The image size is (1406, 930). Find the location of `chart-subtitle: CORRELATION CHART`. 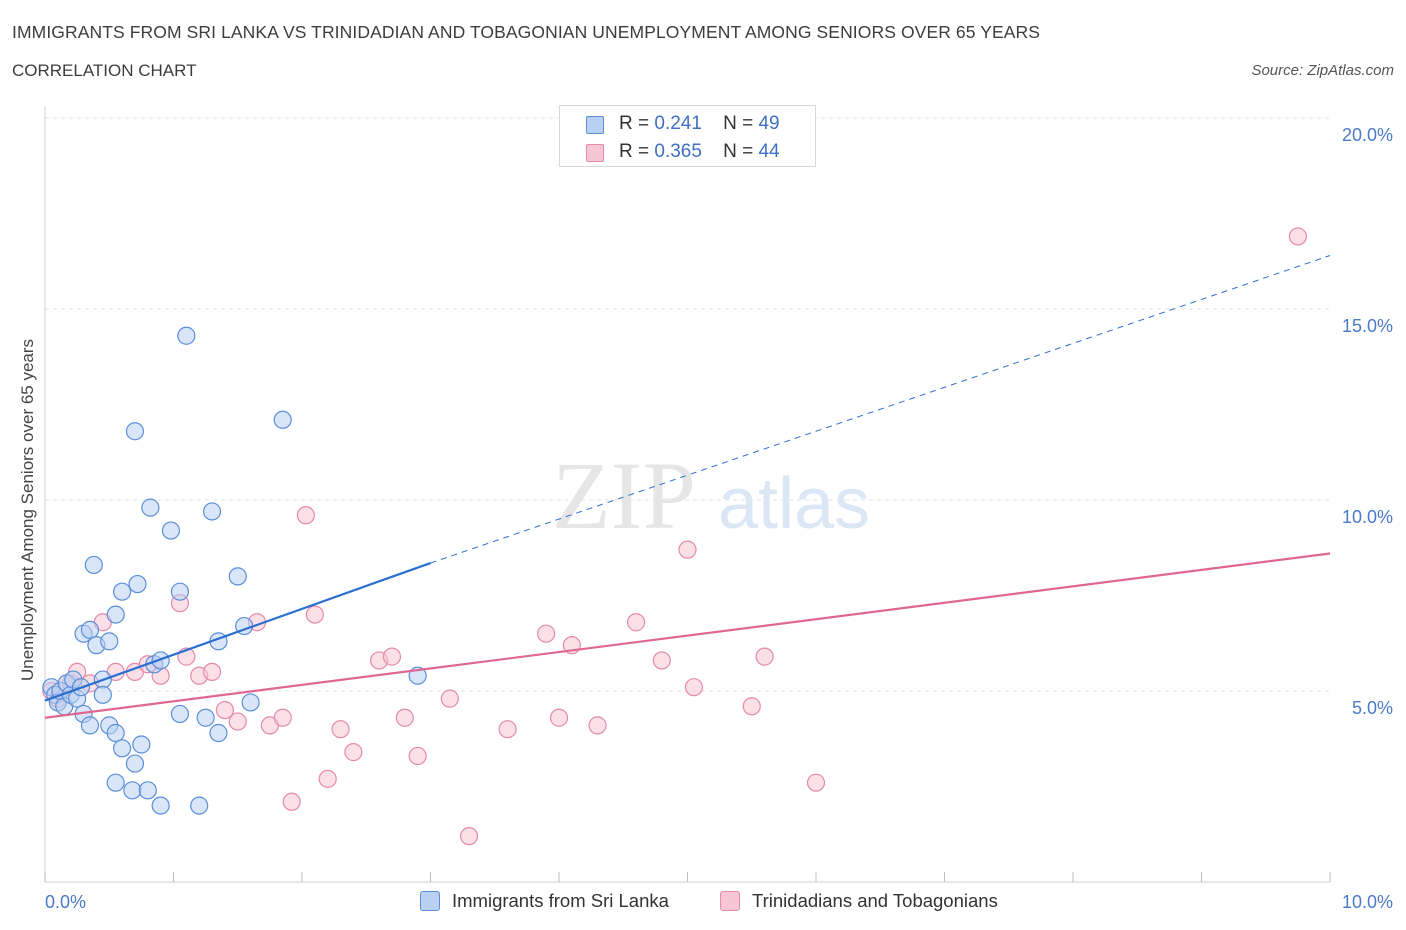

chart-subtitle: CORRELATION CHART is located at coordinates (104, 70).